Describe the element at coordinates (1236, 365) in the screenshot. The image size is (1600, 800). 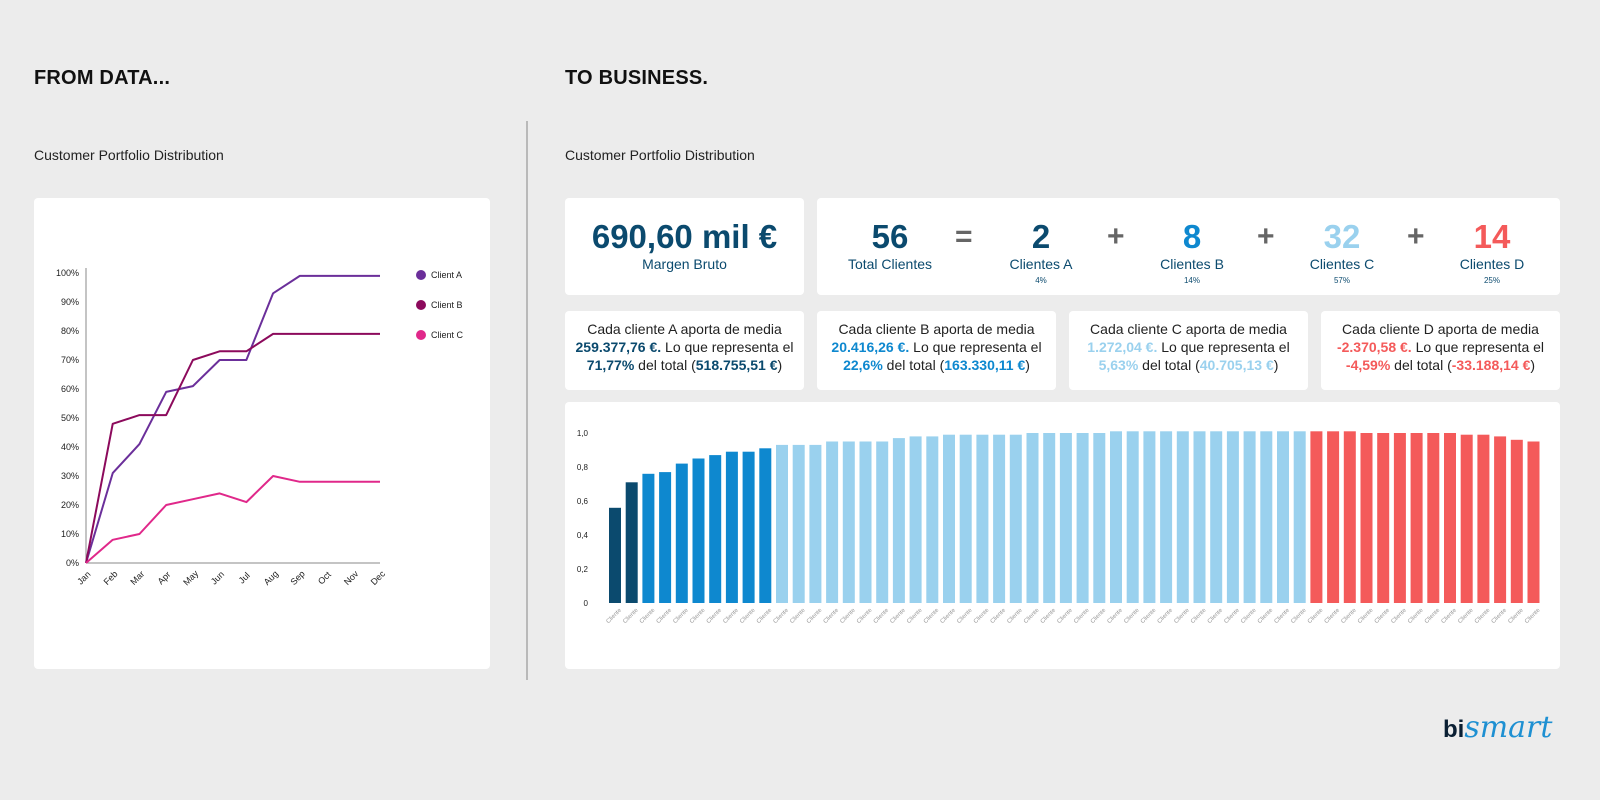
I see `card-c-total: 40.705,13 €` at that location.